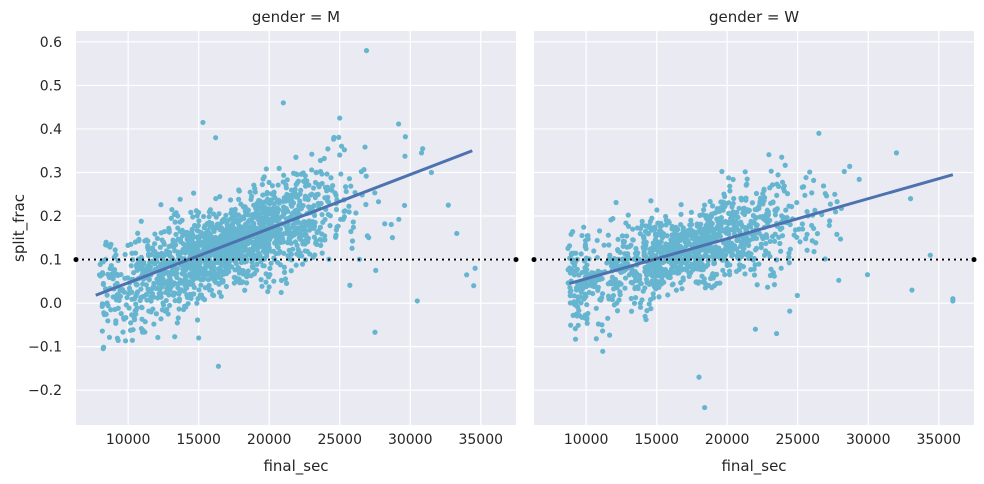 The image size is (984, 484). Describe the element at coordinates (284, 223) in the screenshot. I see `facet-m-regression-line` at that location.